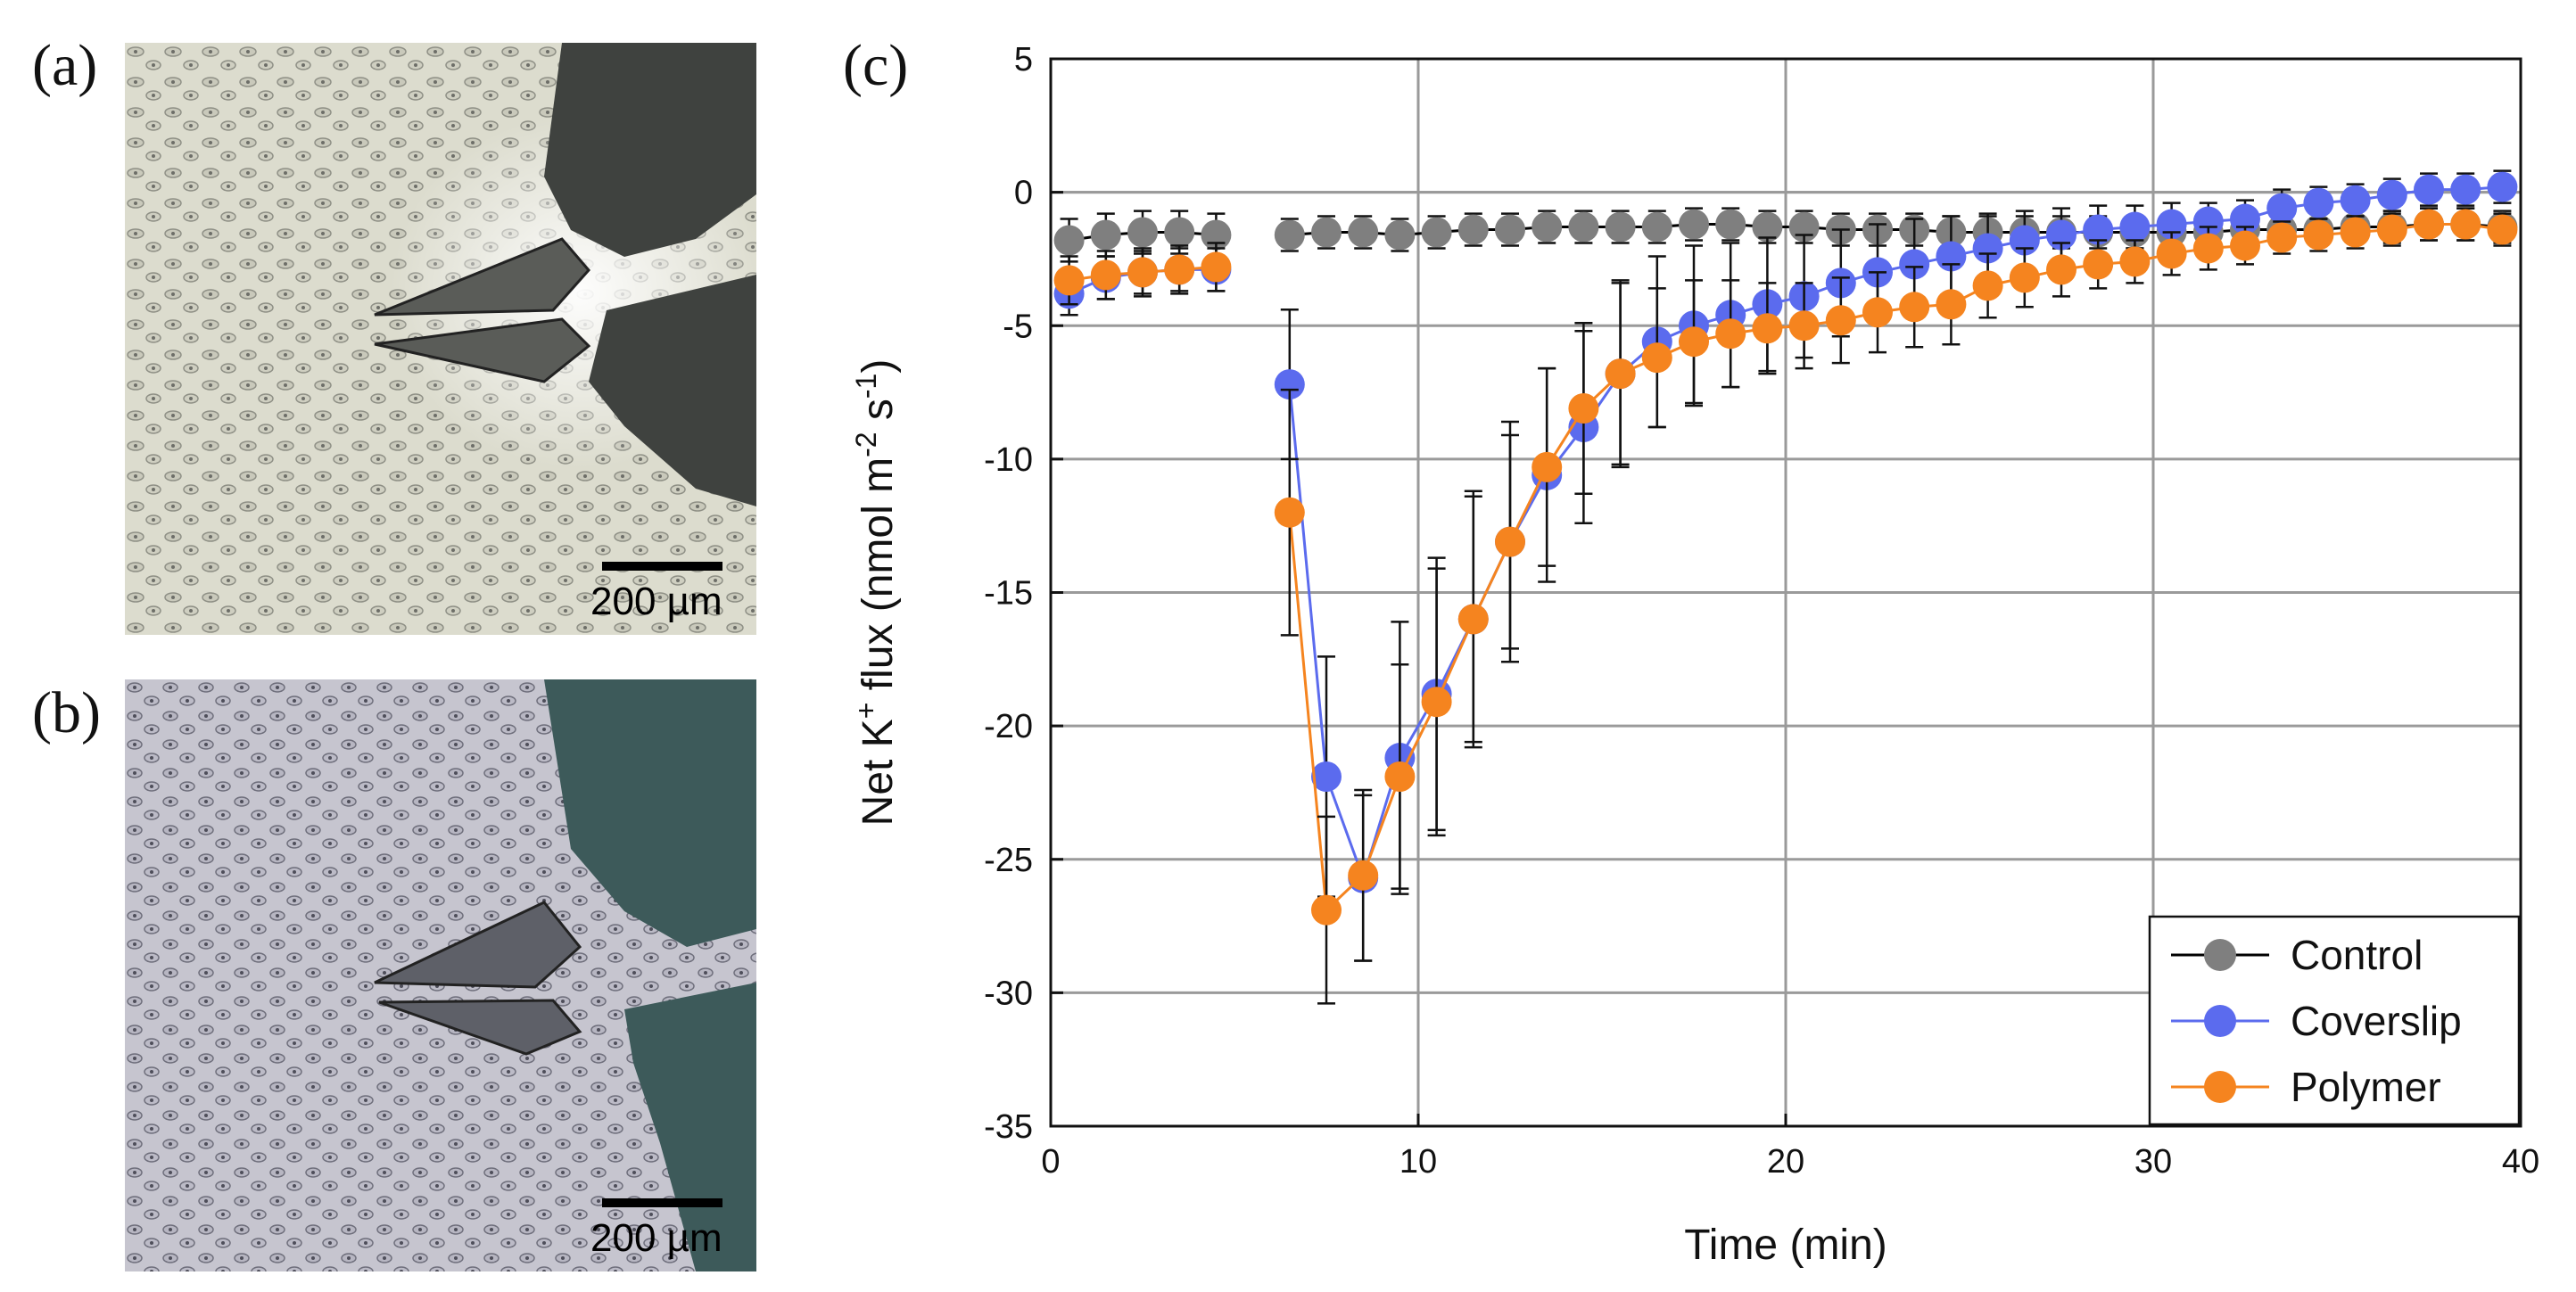 The width and height of the screenshot is (2576, 1292). I want to click on scale-label-a: 200 µm, so click(656, 601).